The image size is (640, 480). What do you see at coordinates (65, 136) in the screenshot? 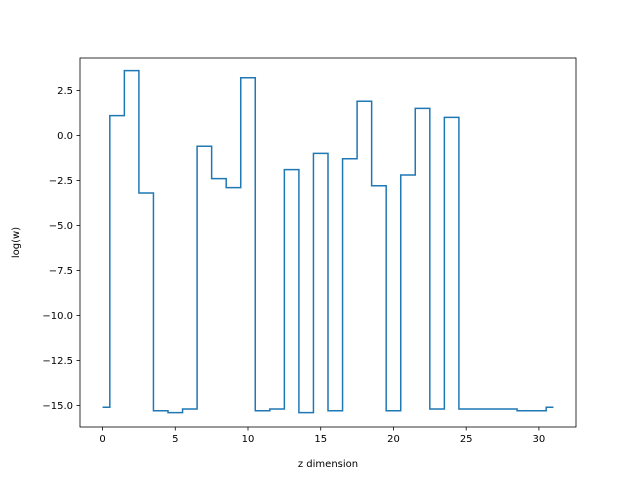
I see `y-tick-label: 0.0` at bounding box center [65, 136].